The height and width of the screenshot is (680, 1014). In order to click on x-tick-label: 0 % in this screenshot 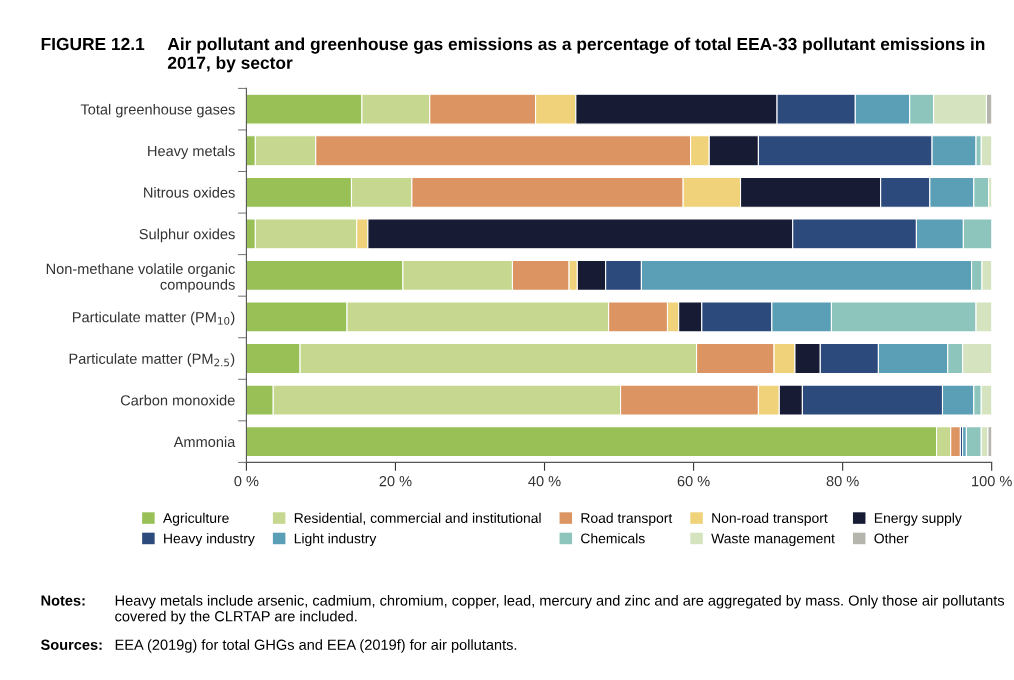, I will do `click(246, 481)`.